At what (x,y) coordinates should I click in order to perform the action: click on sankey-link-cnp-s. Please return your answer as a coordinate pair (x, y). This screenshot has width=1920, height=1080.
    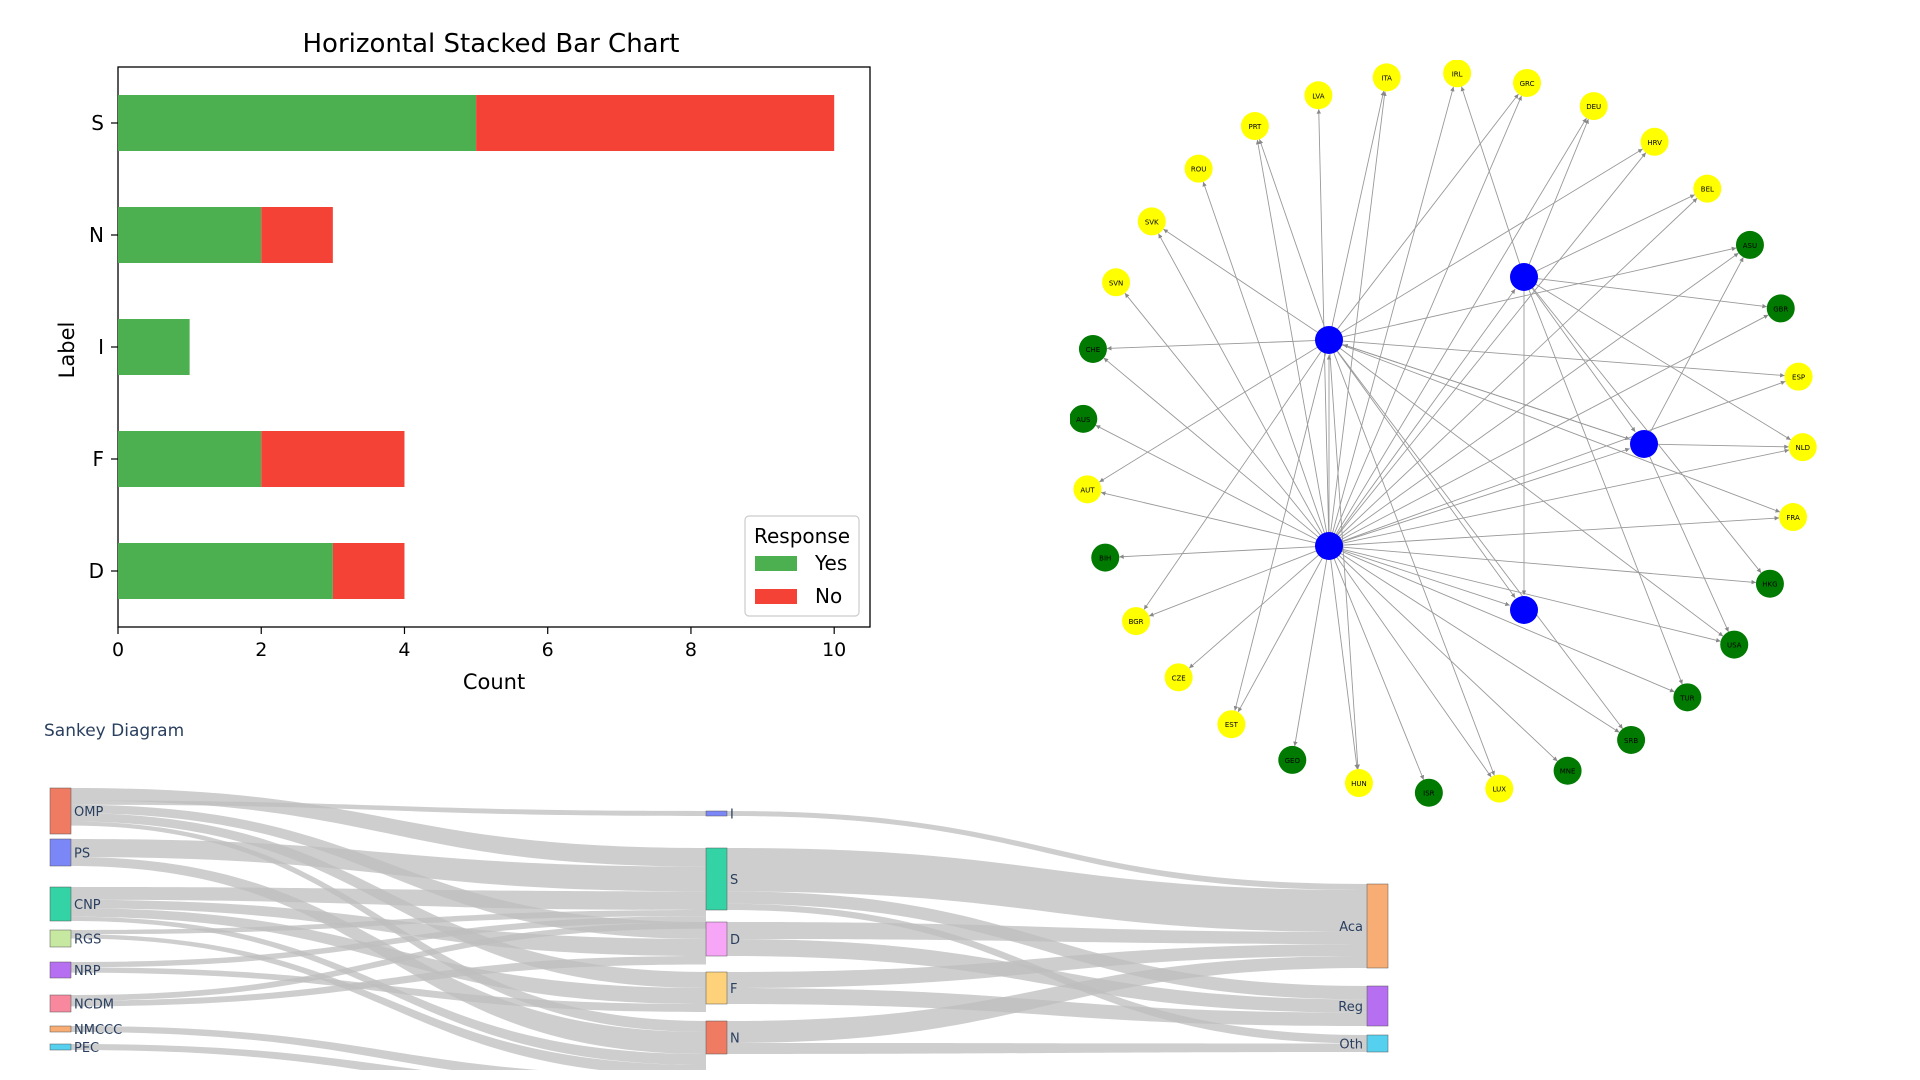
    Looking at the image, I should click on (388, 898).